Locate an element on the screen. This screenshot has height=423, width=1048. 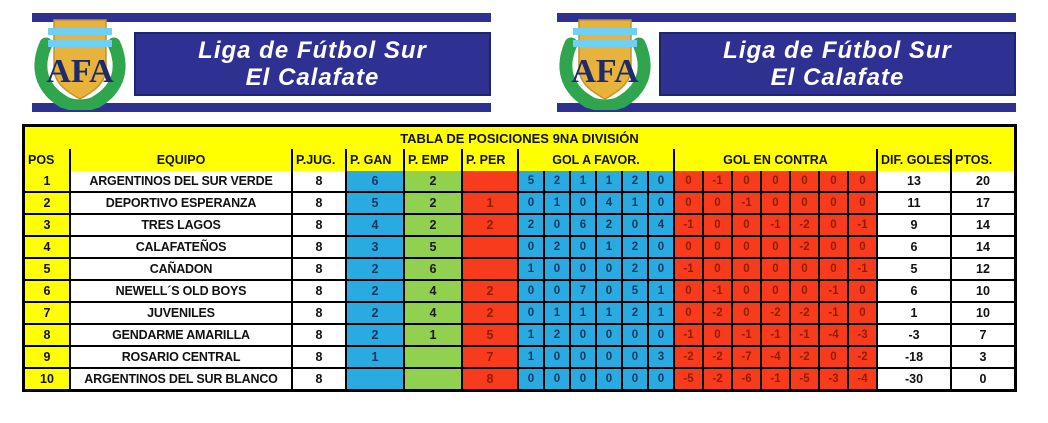
league-banner: Liga de Fútbol Sur El Calafate is located at coordinates (312, 64).